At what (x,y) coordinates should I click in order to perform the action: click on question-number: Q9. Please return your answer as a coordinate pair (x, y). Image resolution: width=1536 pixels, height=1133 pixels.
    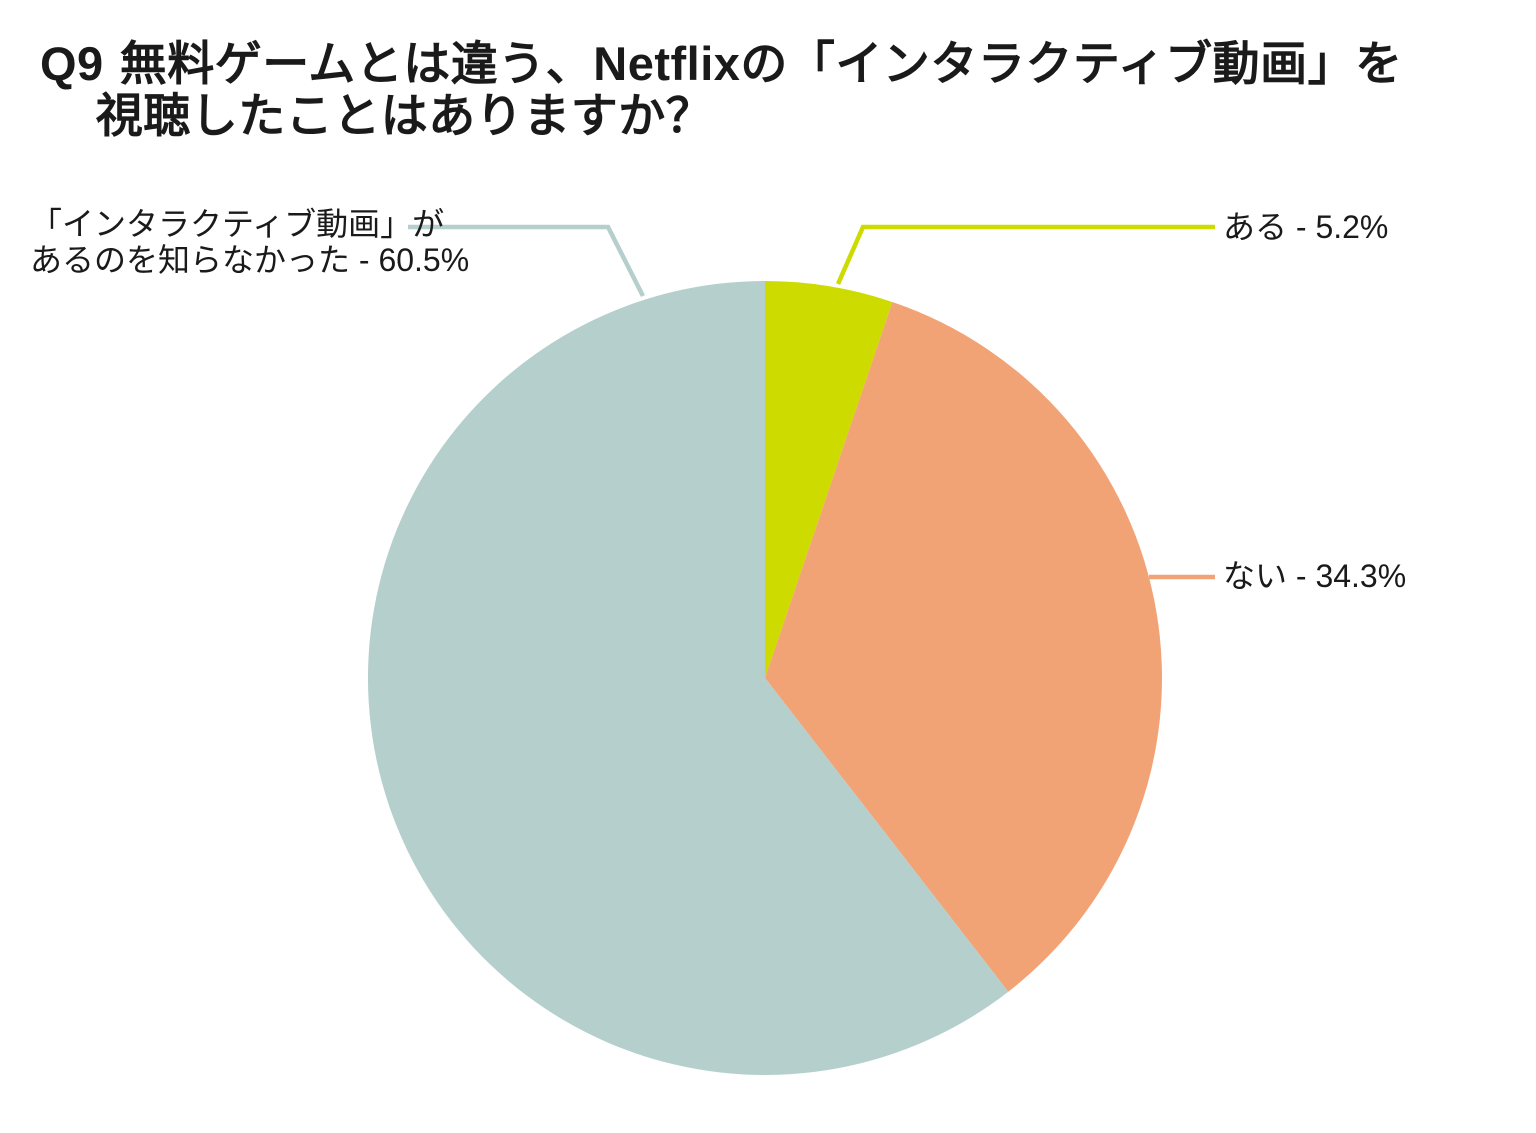
    Looking at the image, I should click on (72, 63).